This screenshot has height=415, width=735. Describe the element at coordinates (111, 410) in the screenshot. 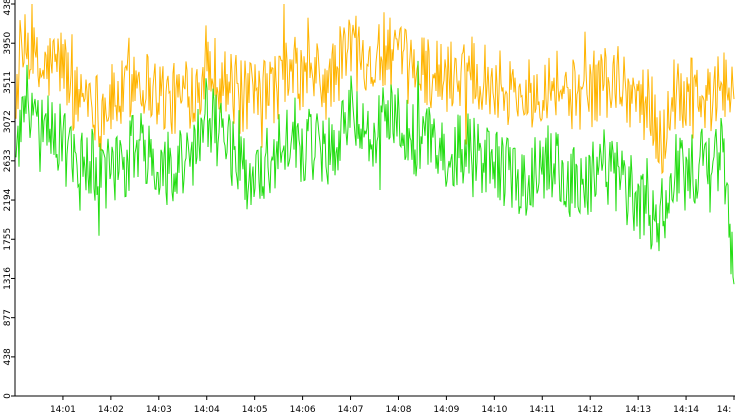

I see `x-tick-label: 14:02` at that location.